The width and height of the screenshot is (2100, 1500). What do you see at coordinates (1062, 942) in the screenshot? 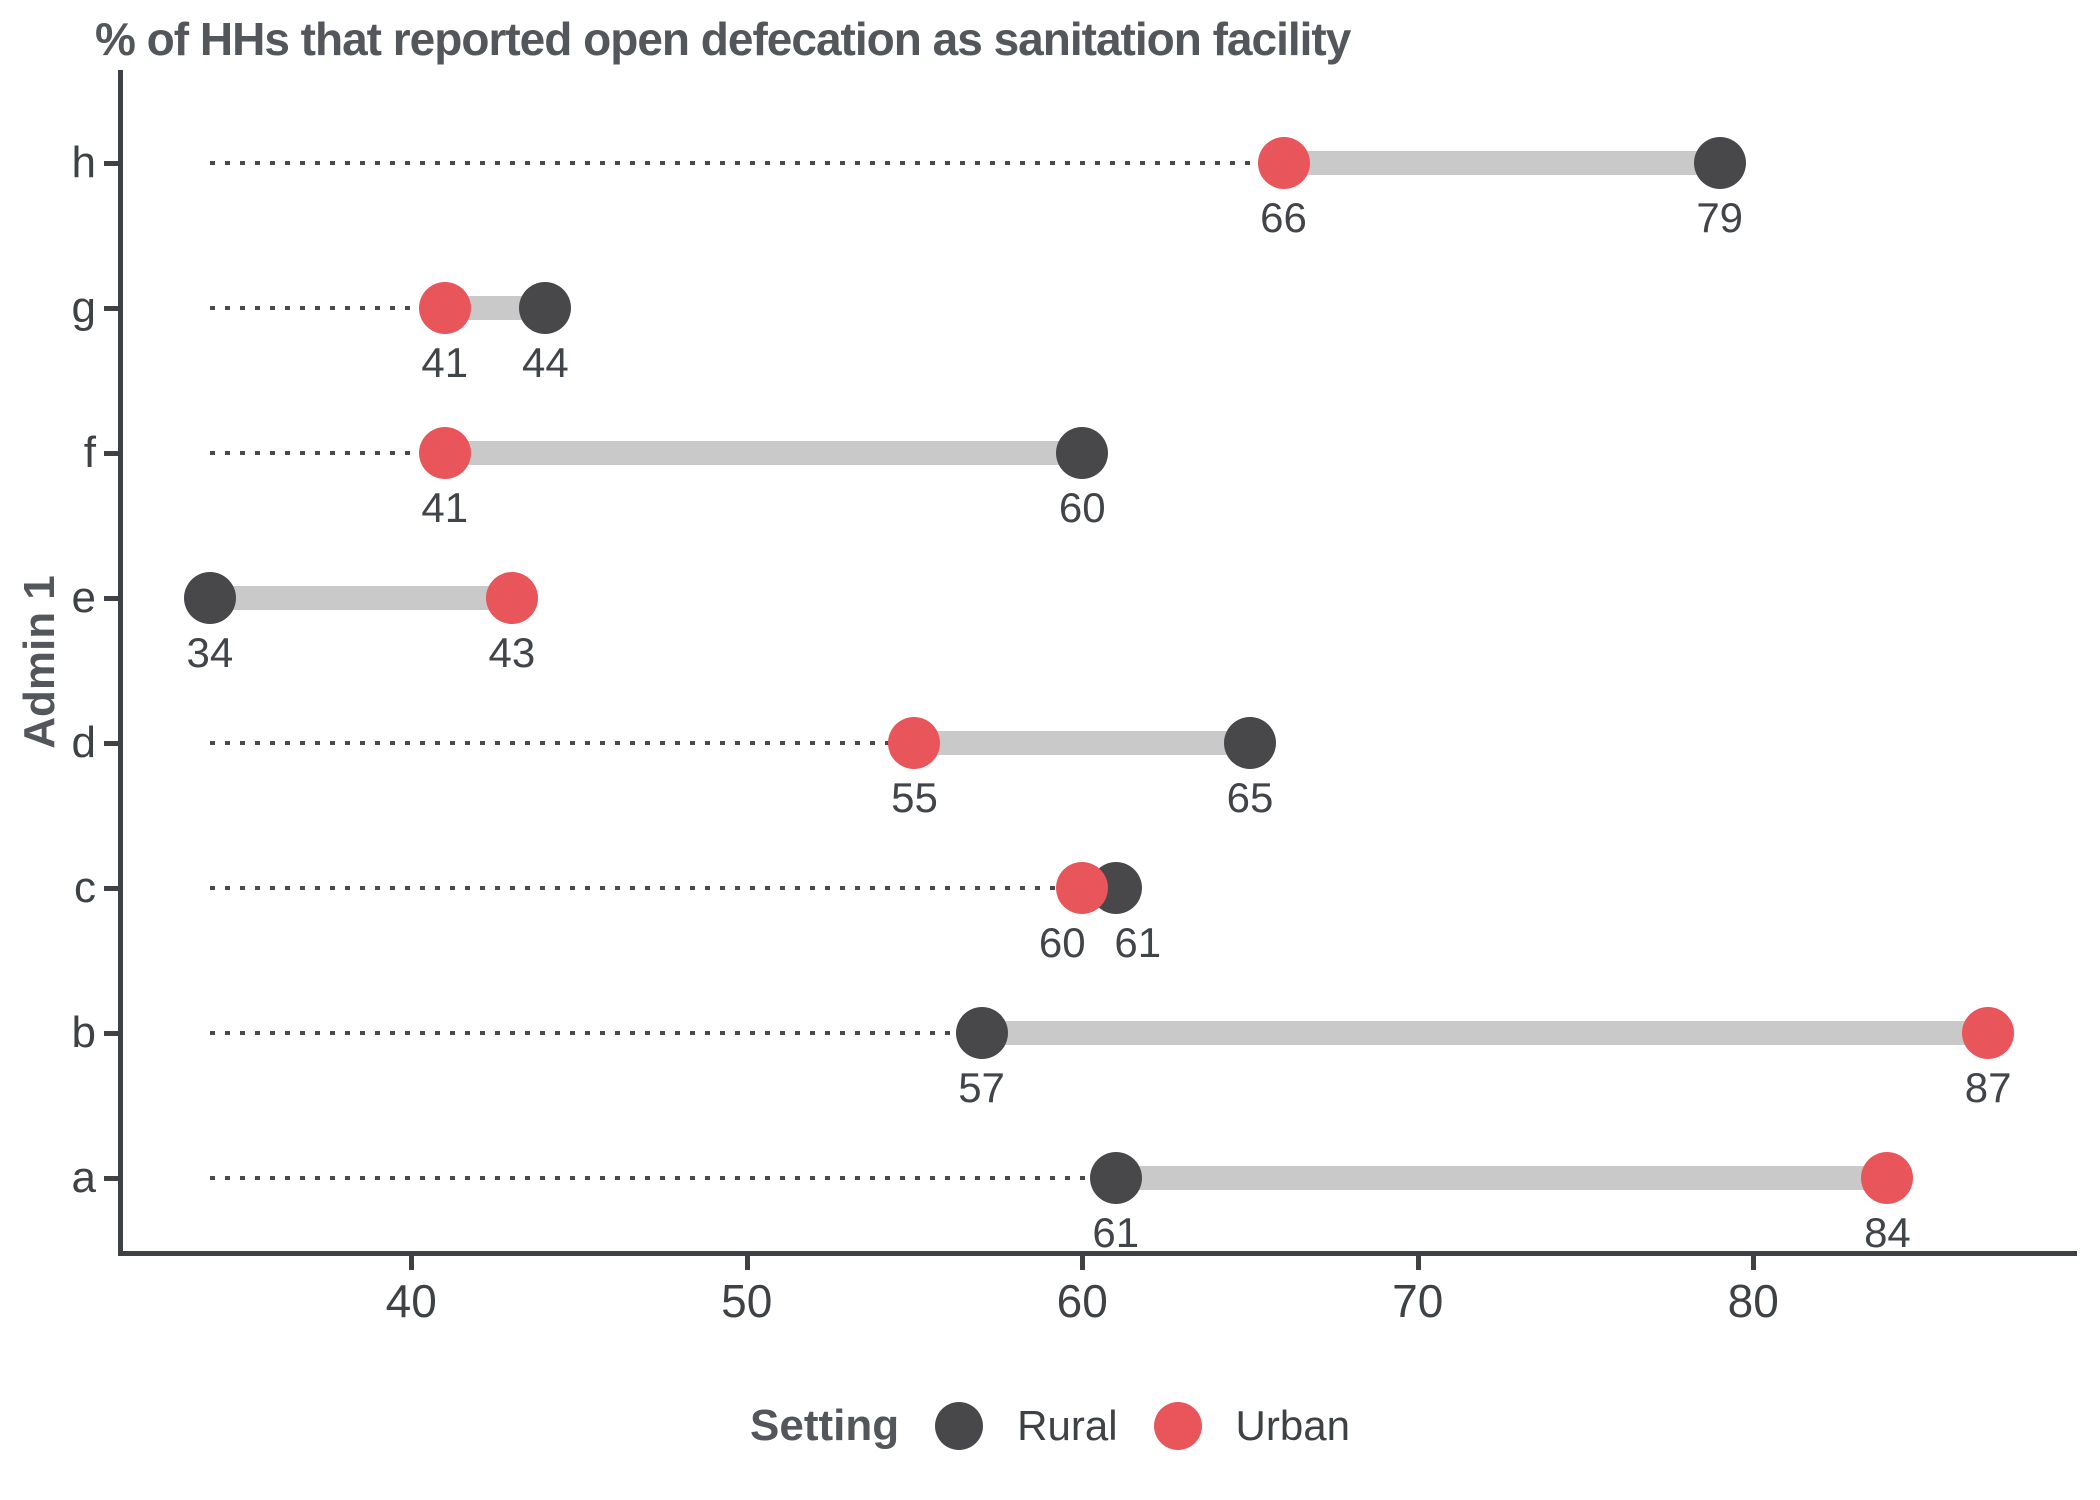
I see `urban-value-label: 60` at bounding box center [1062, 942].